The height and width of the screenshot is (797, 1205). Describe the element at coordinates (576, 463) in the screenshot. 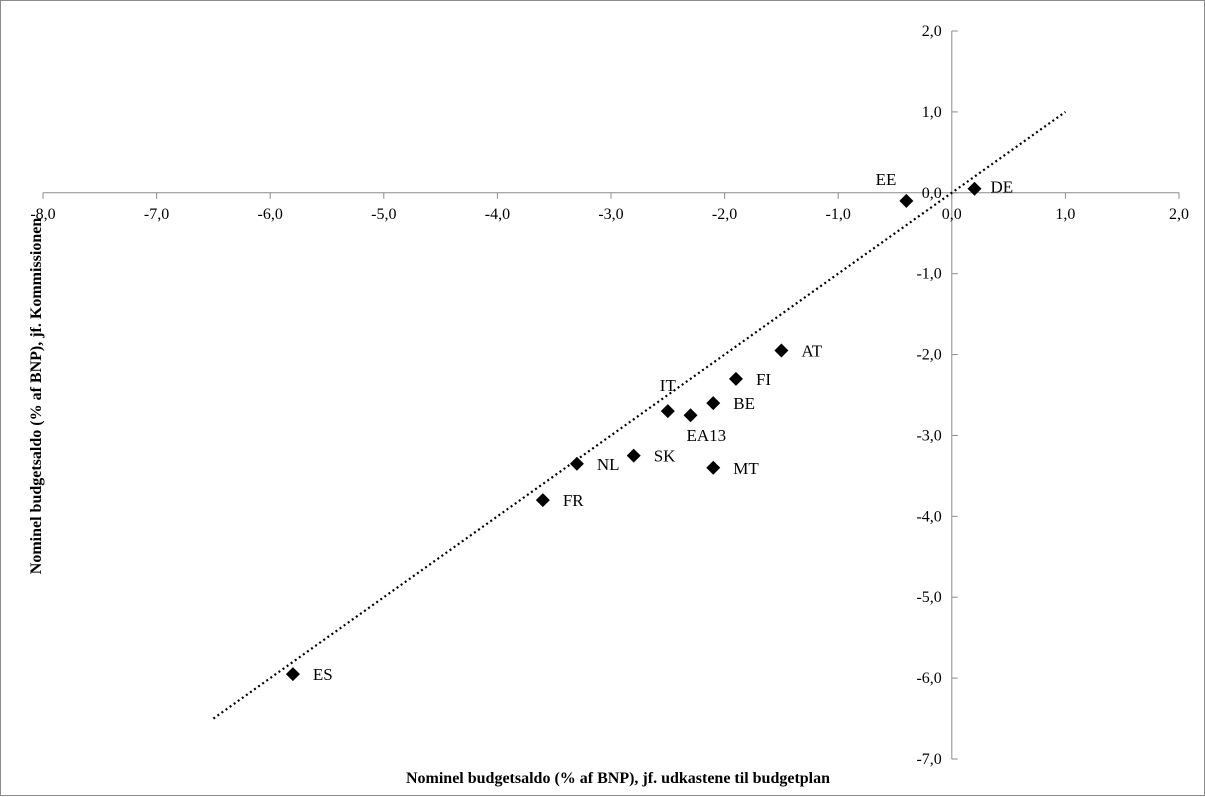

I see `data-point-nl` at that location.